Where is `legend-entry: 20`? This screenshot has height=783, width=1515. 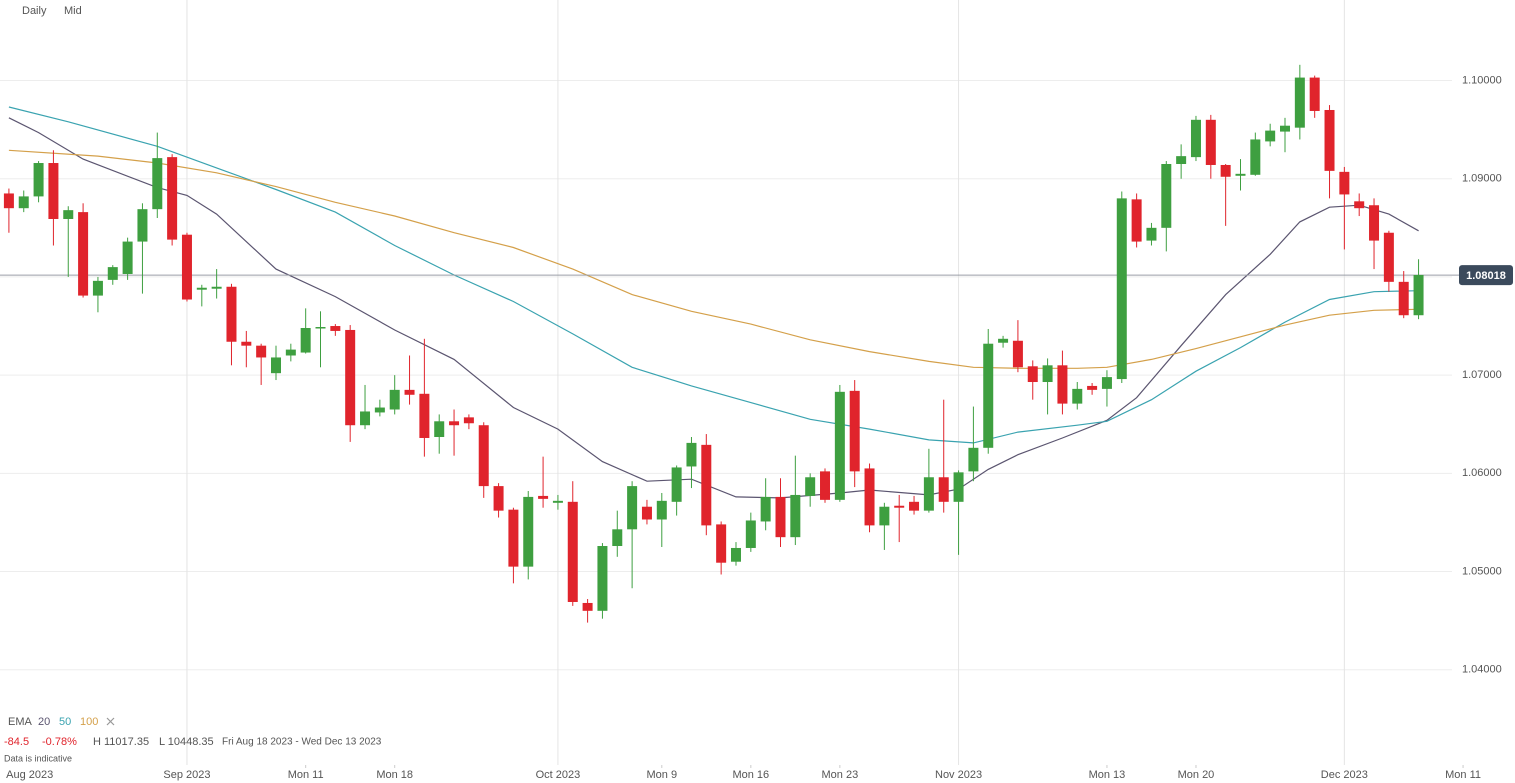 legend-entry: 20 is located at coordinates (44, 722).